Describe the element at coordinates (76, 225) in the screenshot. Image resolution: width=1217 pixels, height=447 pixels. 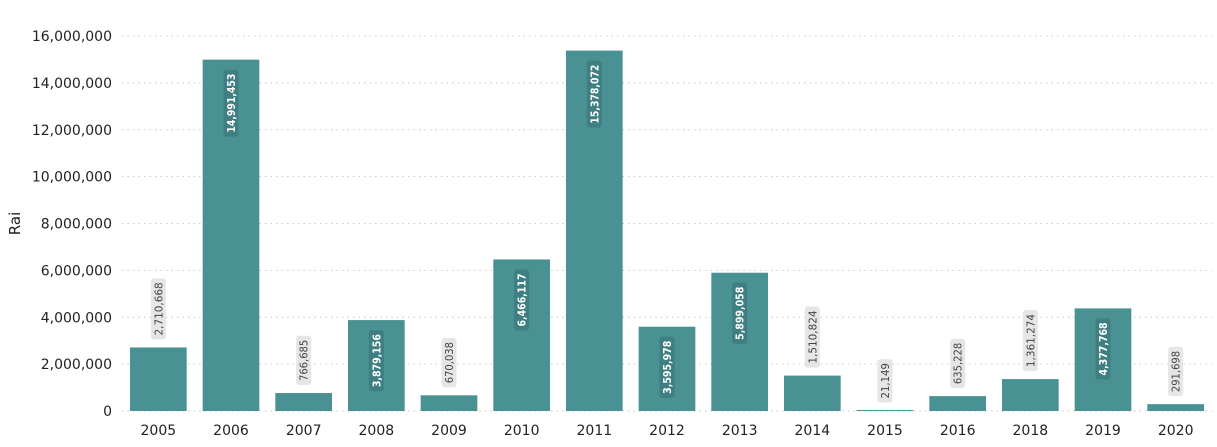
I see `y-tick-label: 8,000,000` at that location.